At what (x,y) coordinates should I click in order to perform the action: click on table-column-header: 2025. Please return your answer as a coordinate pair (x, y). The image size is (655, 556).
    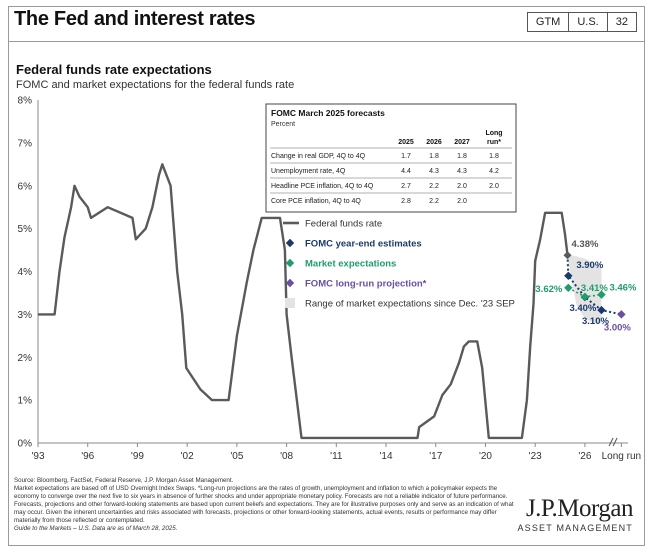
    Looking at the image, I should click on (406, 142).